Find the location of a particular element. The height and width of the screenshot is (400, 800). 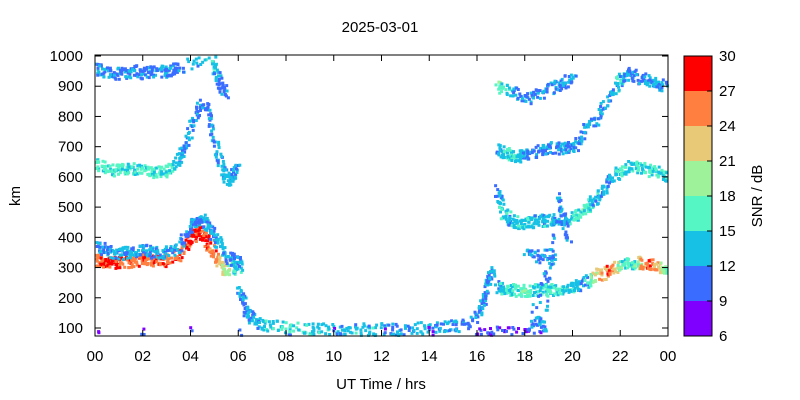

colorbar-swatch is located at coordinates (698, 143).